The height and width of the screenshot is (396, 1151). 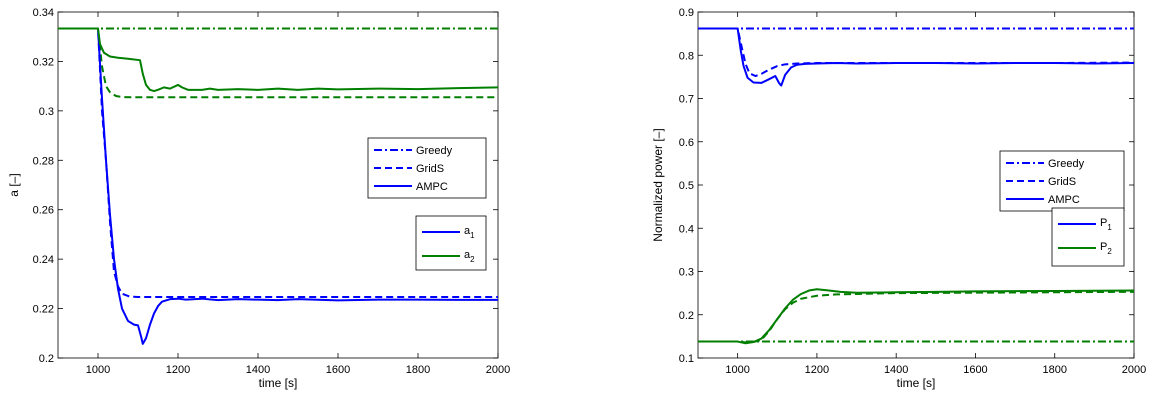 What do you see at coordinates (686, 100) in the screenshot?
I see `y-tick-label: 0.7` at bounding box center [686, 100].